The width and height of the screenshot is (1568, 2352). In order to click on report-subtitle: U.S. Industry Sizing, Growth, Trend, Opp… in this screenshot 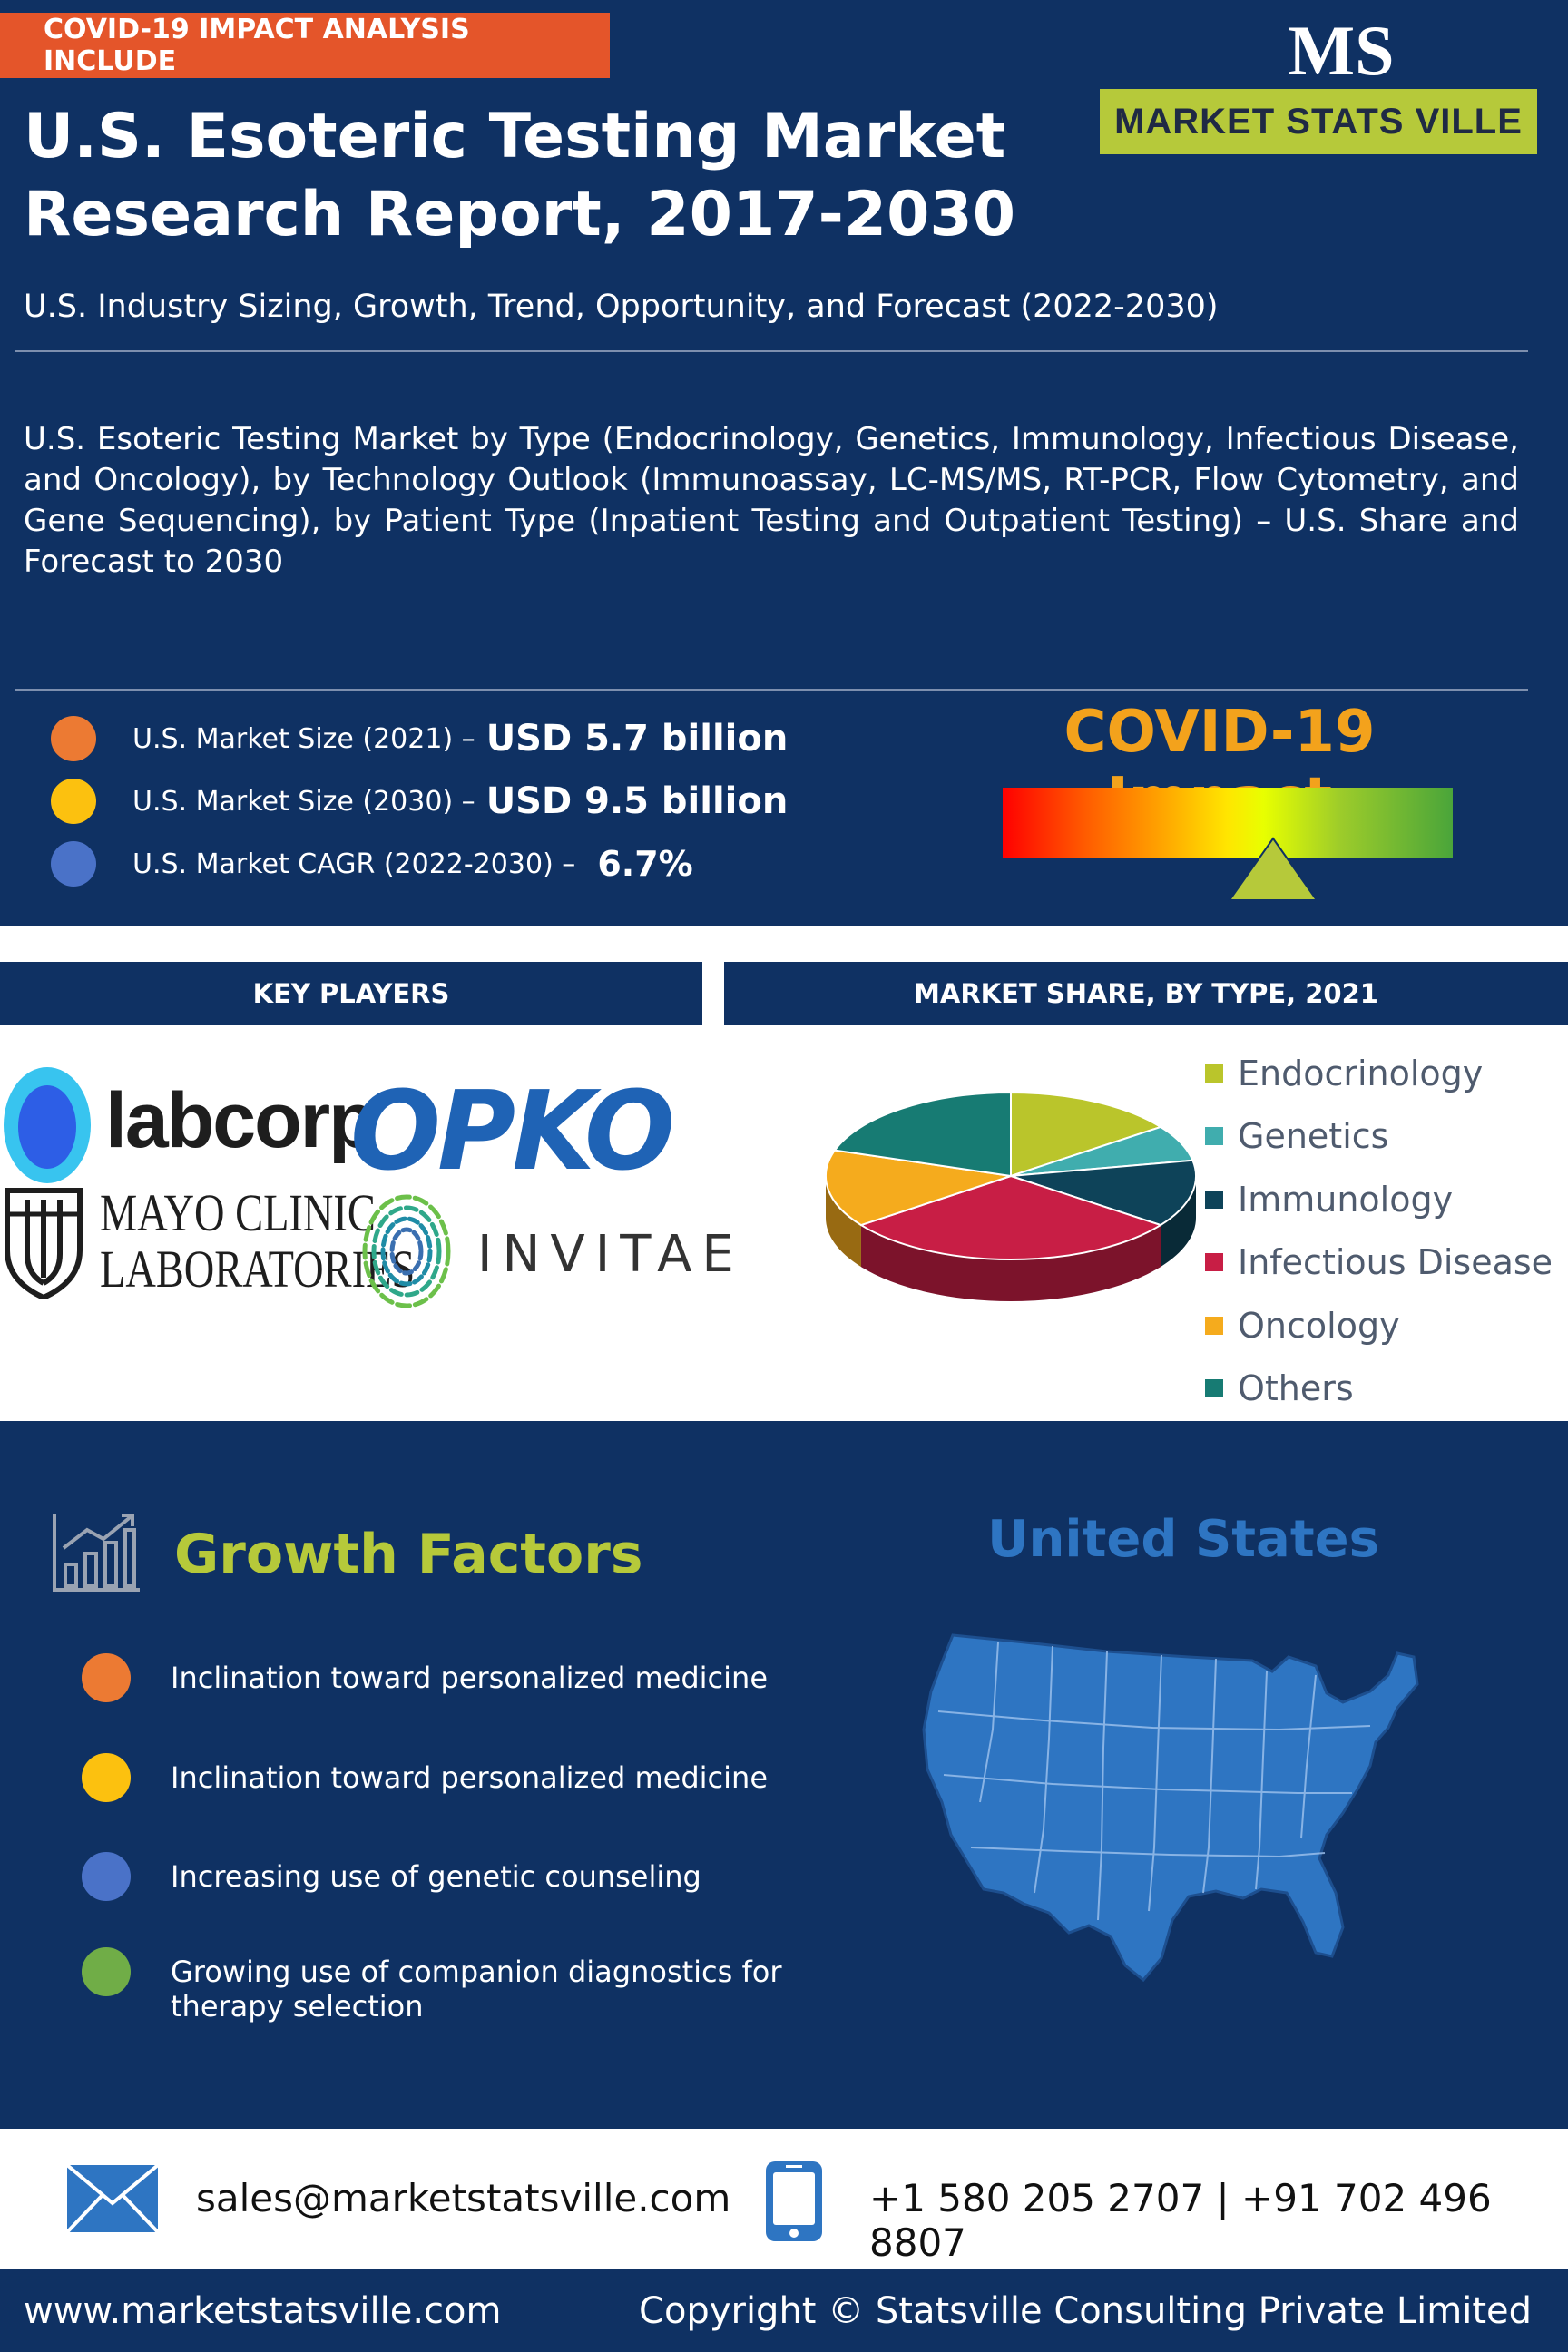, I will do `click(621, 307)`.